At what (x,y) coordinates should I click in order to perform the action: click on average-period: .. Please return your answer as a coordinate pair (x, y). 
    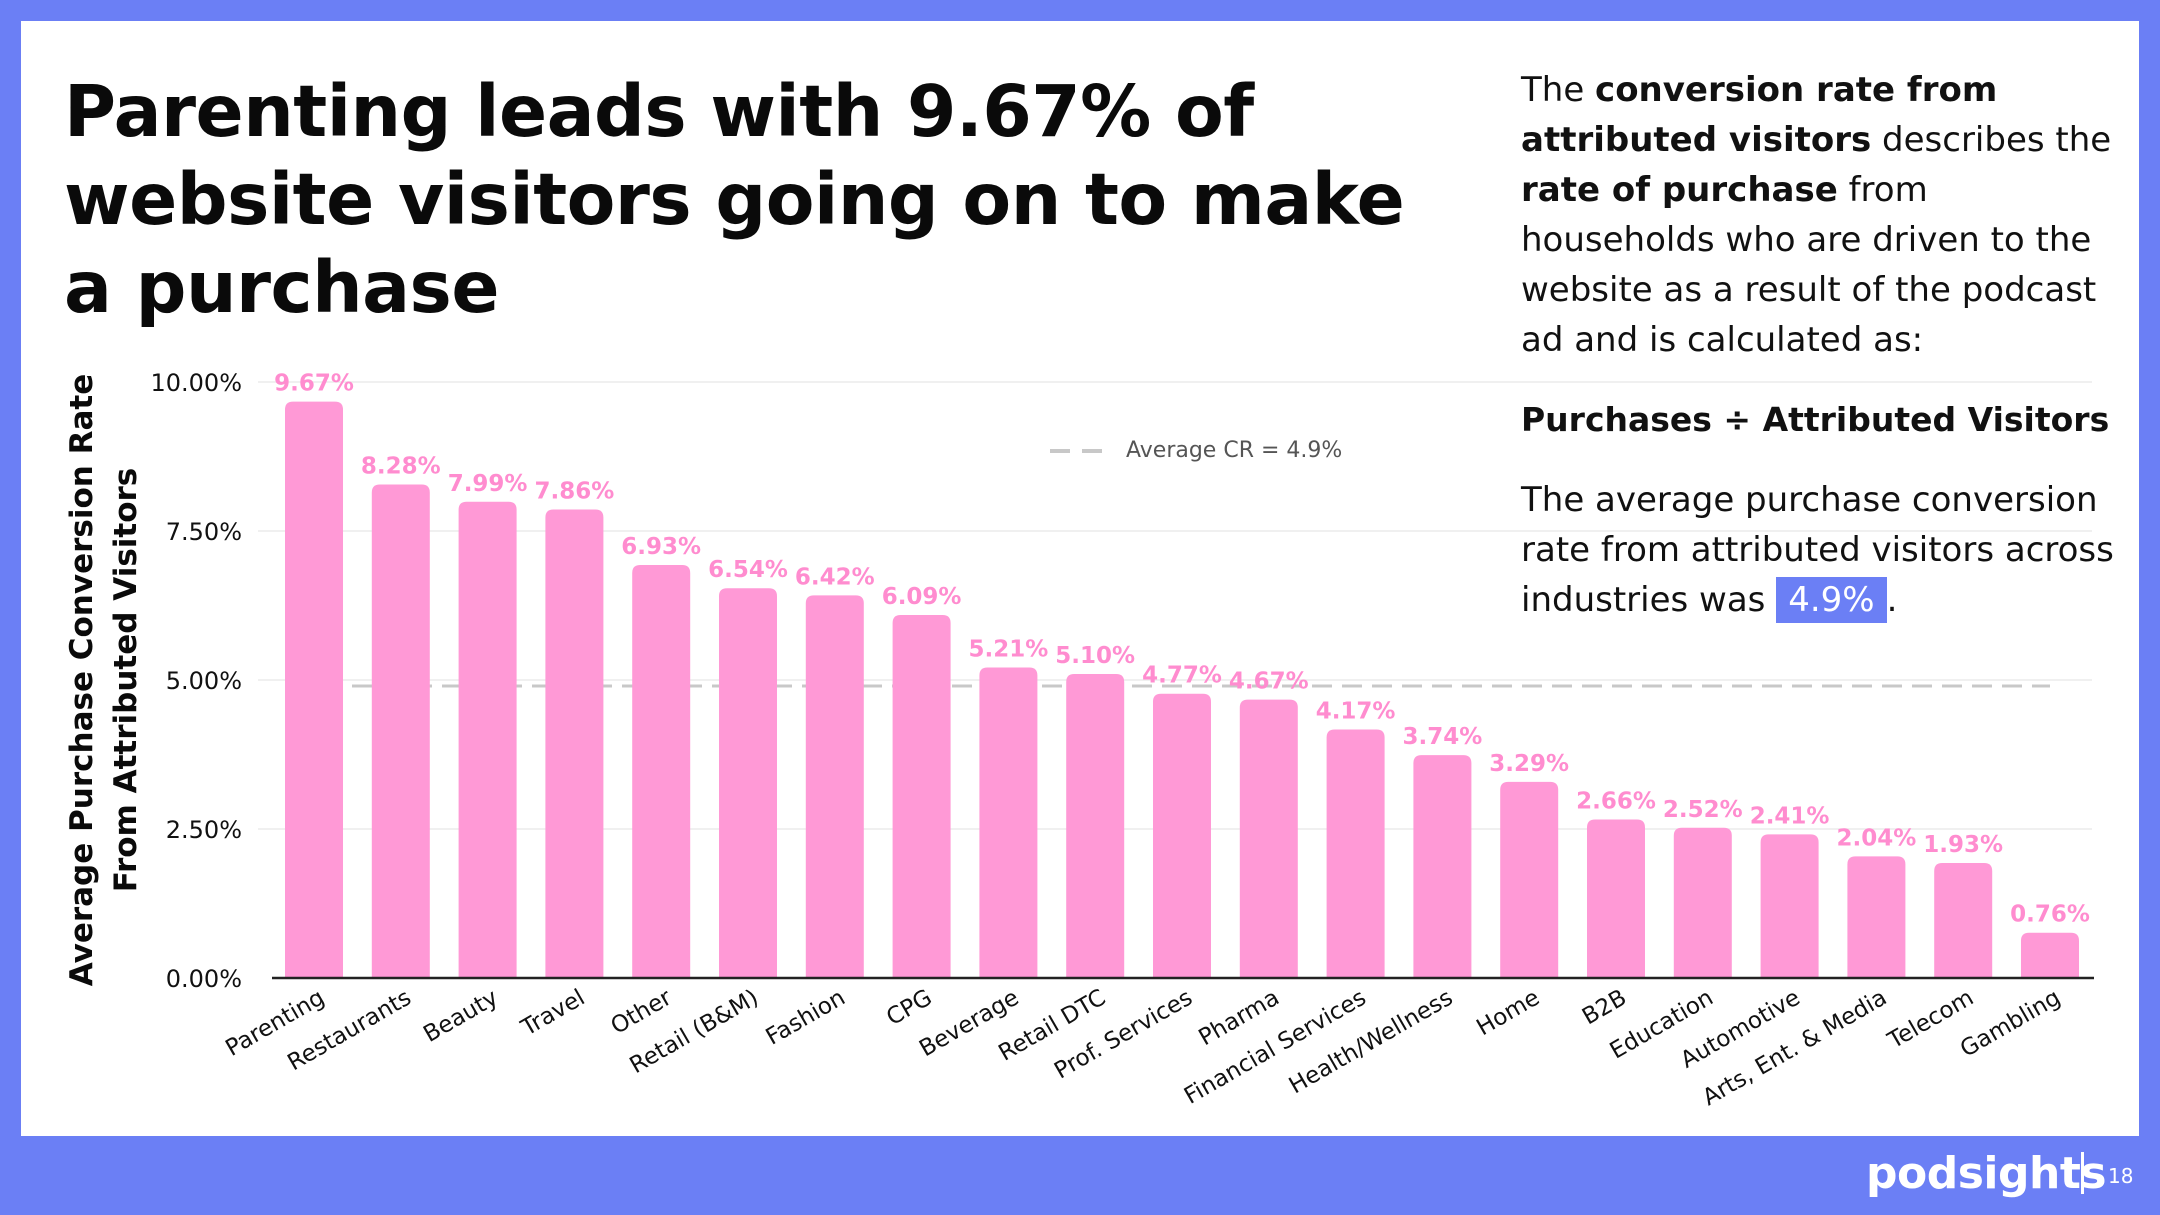
    Looking at the image, I should click on (1892, 600).